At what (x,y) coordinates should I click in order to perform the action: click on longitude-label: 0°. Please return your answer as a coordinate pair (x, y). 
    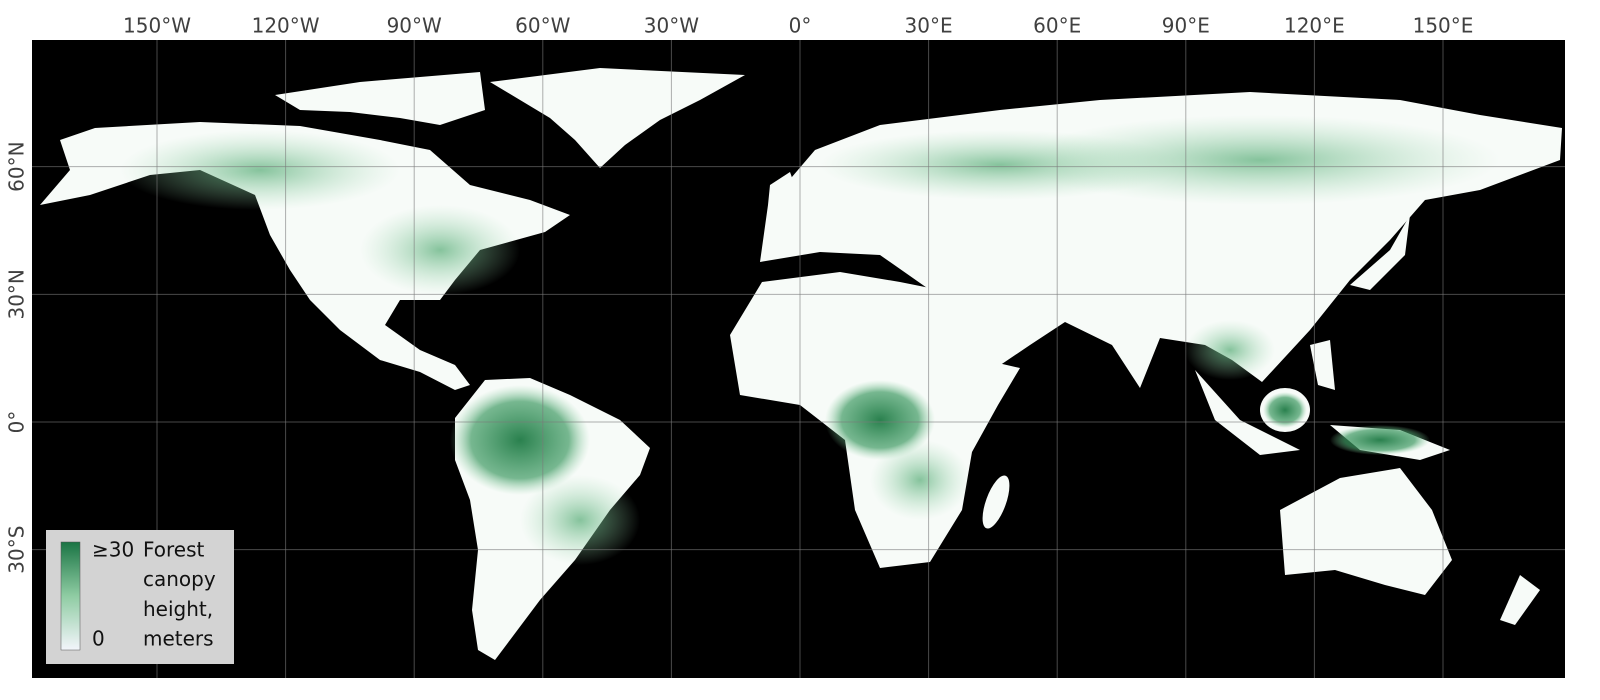
    Looking at the image, I should click on (800, 26).